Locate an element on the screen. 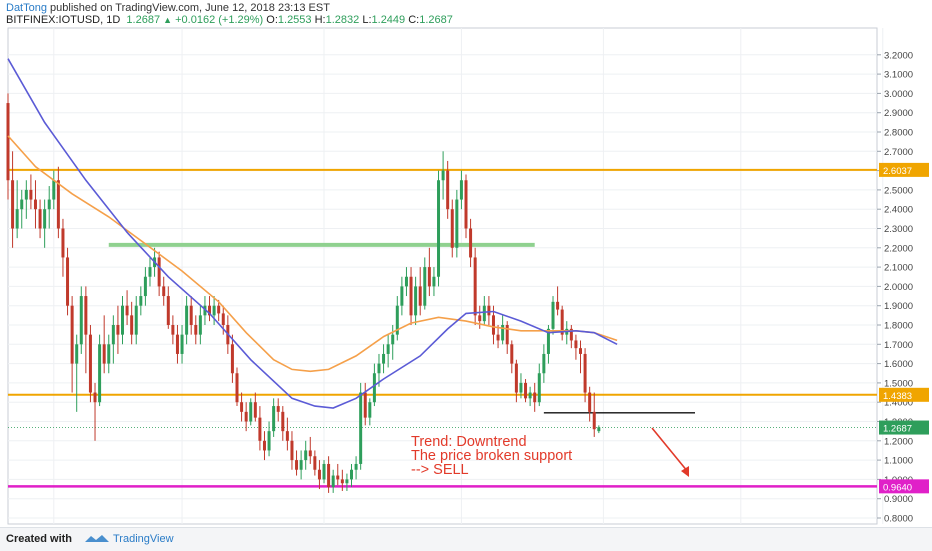 The width and height of the screenshot is (932, 551). y-tick-label: 1.1000 is located at coordinates (898, 461).